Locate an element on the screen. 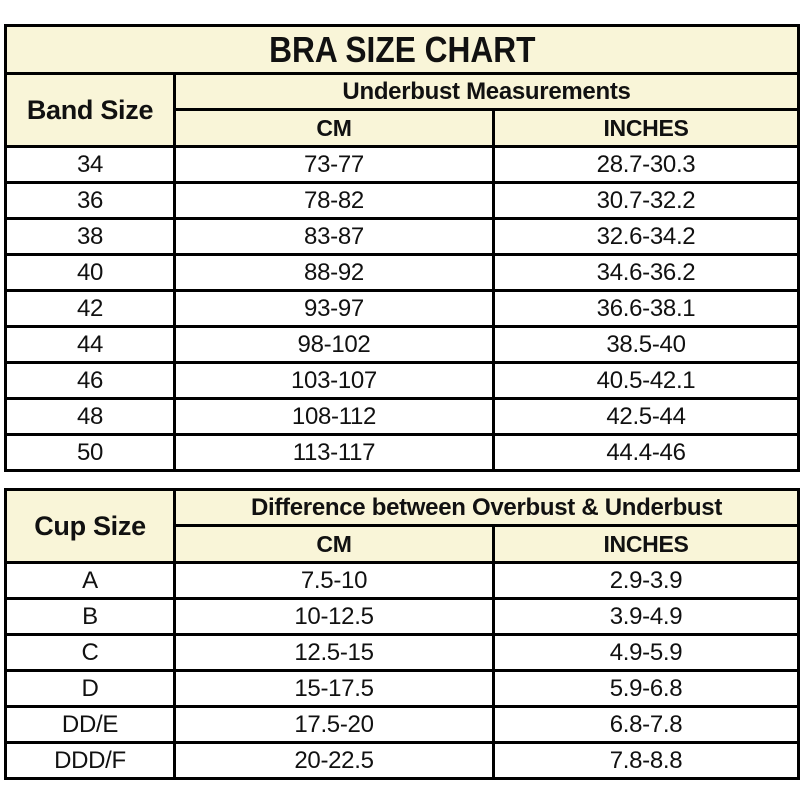  chart-title-row: BRA SIZE CHART is located at coordinates (402, 49).